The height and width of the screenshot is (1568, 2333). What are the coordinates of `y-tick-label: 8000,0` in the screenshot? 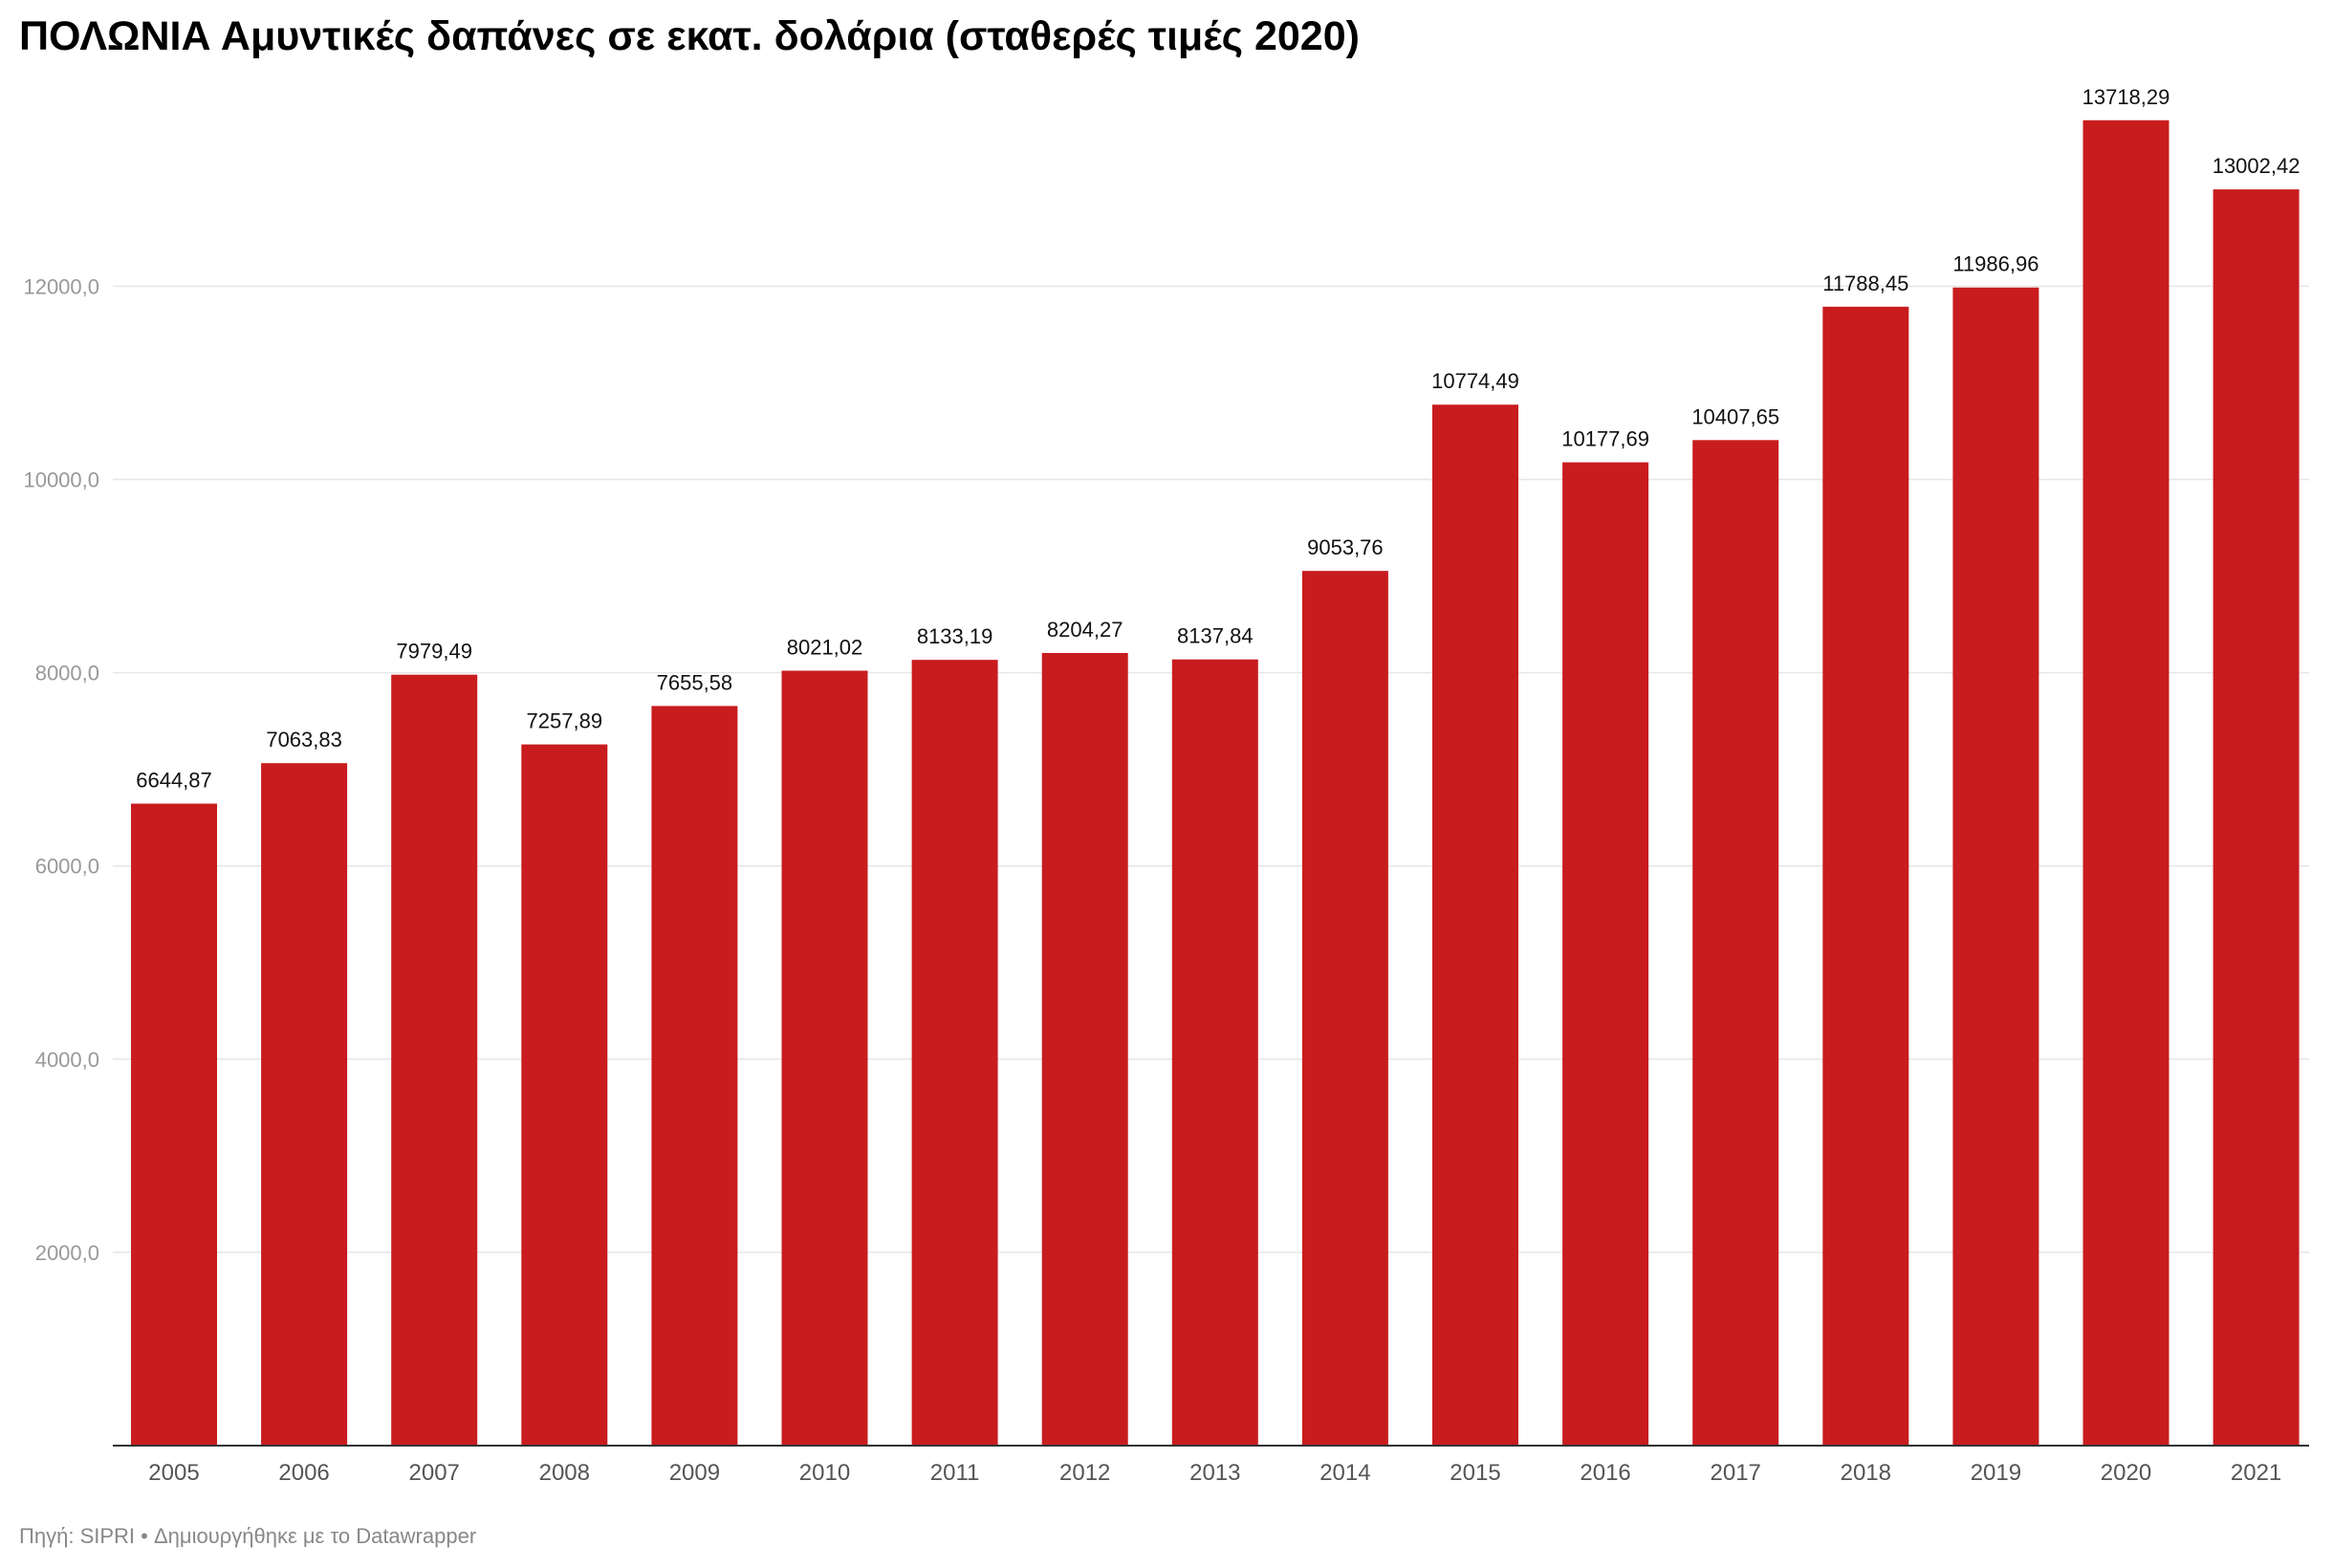 It's located at (67, 674).